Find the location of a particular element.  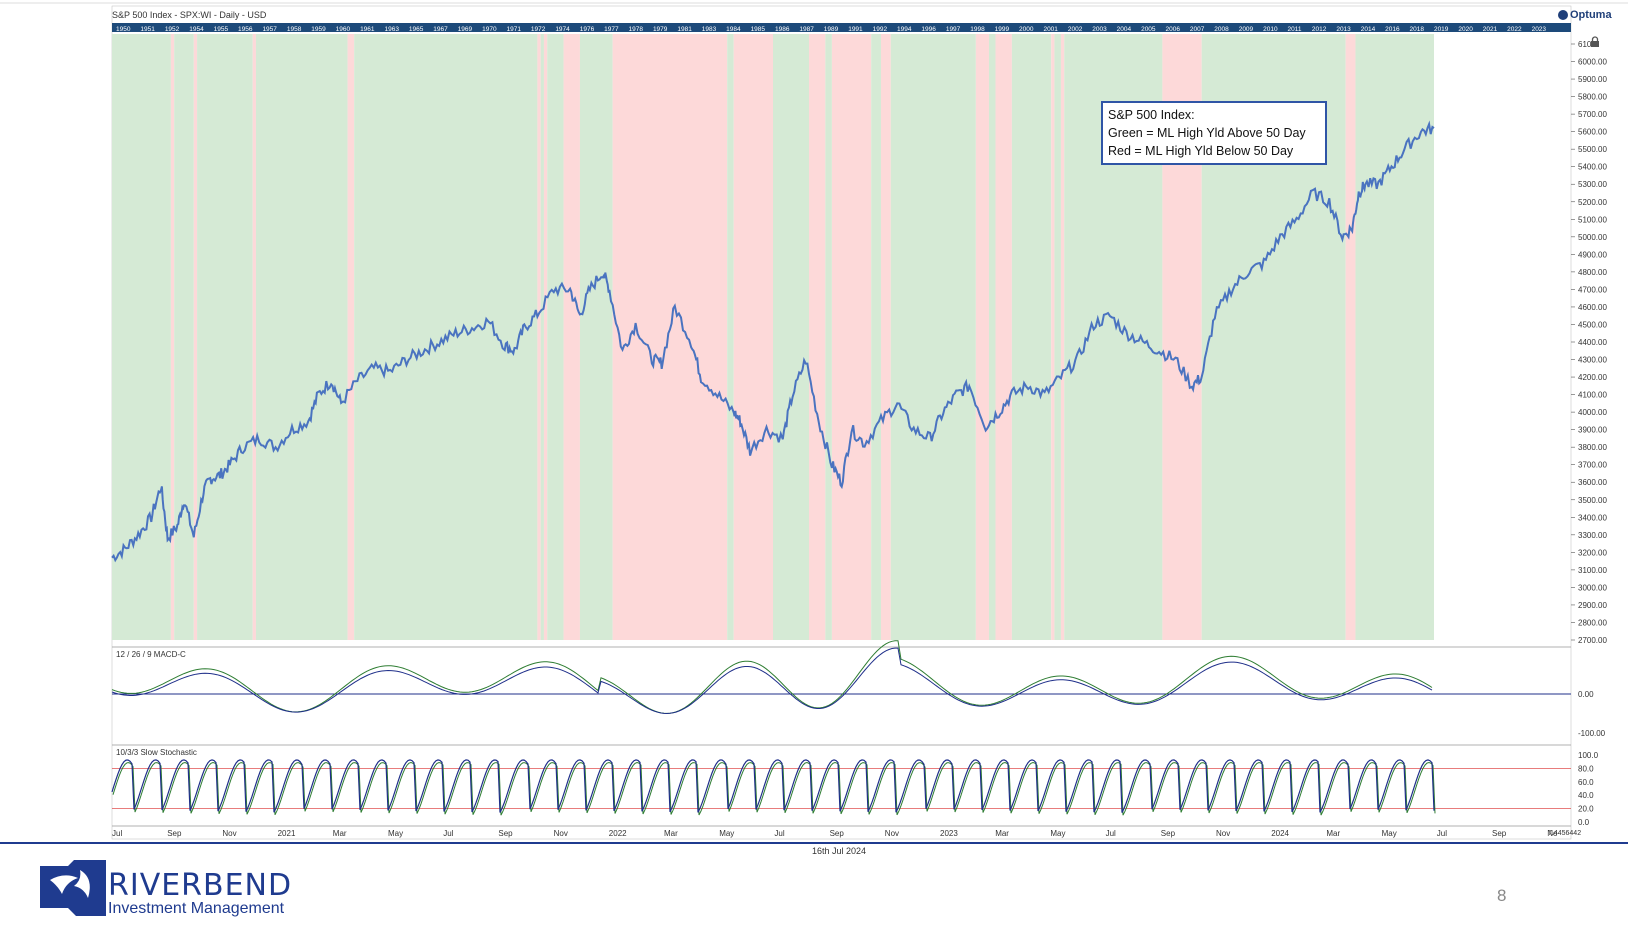

timeline-year-label: 2016 is located at coordinates (1392, 29).